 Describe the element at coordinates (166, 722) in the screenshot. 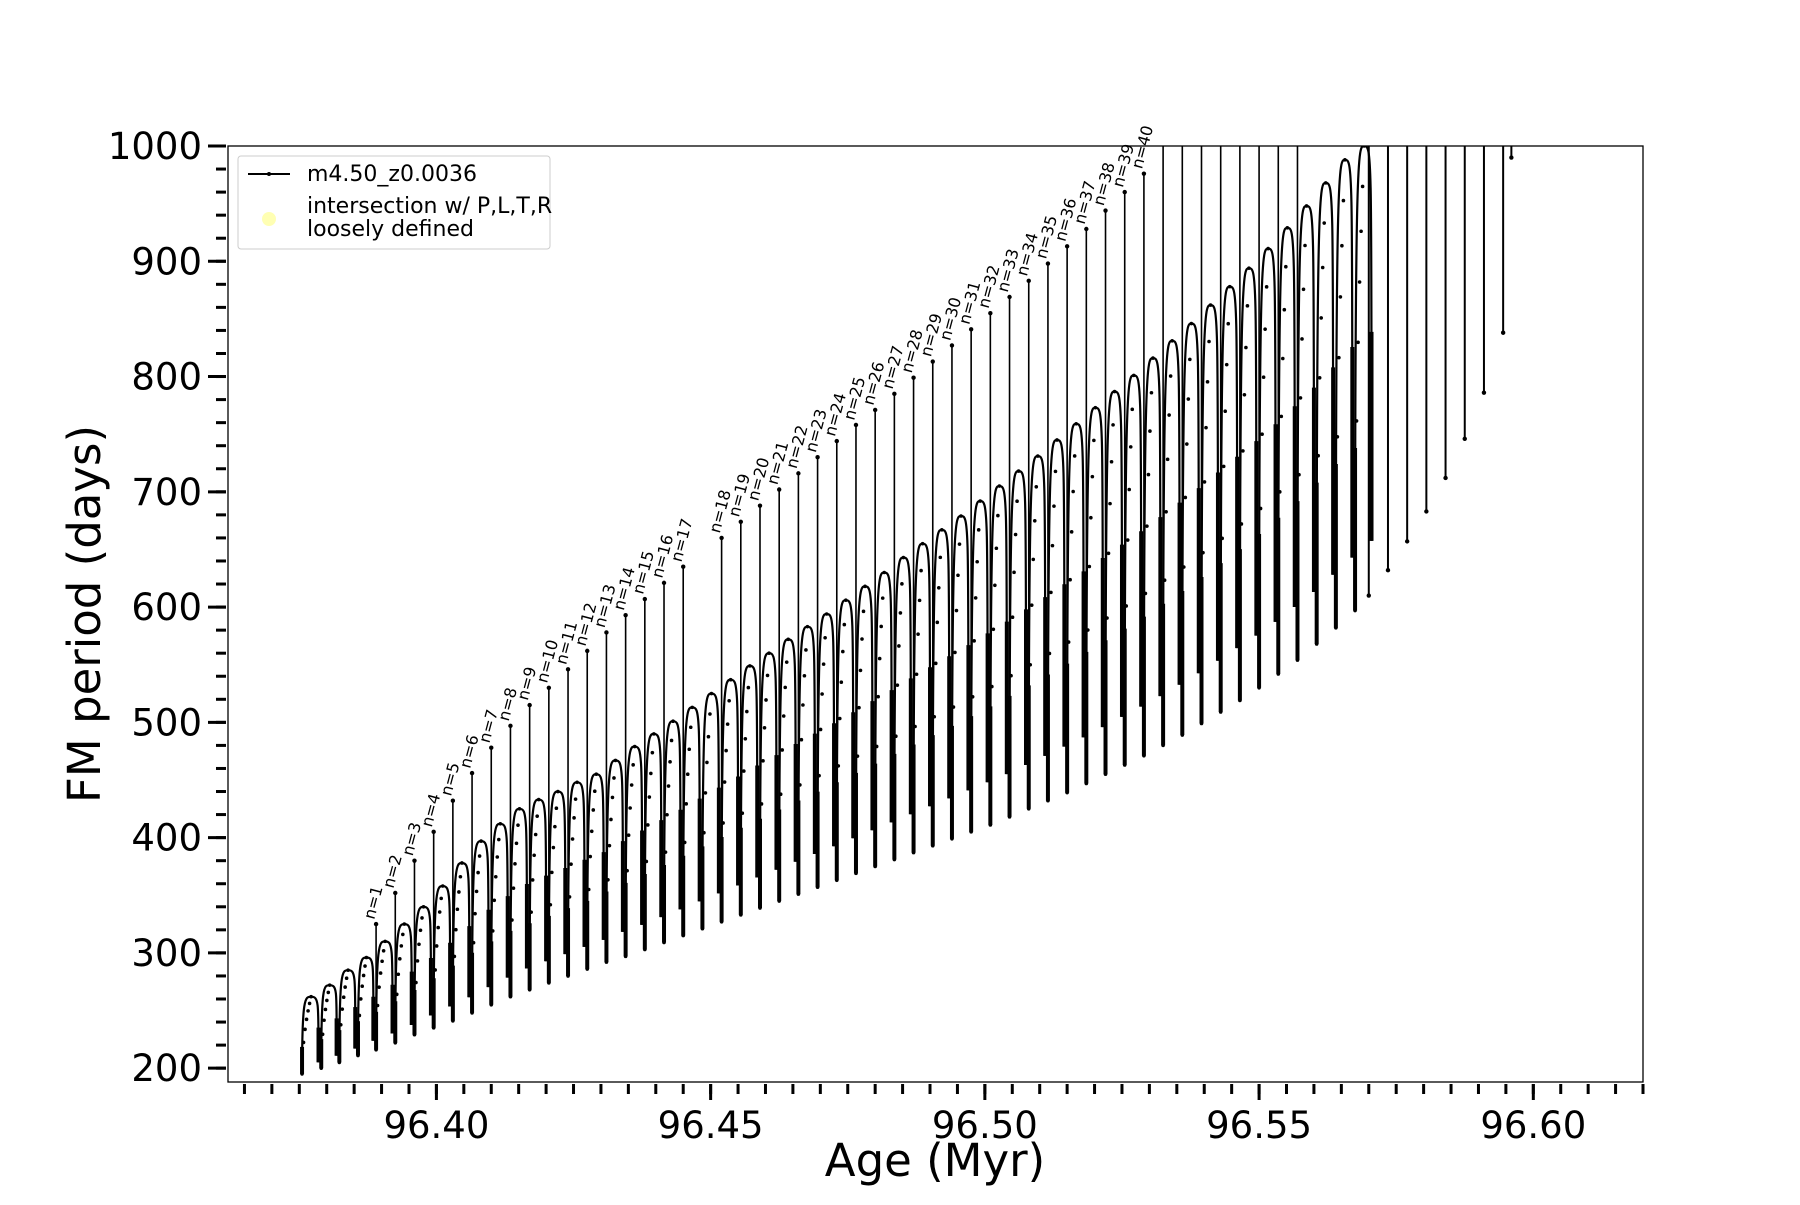

I see `y-tick-label: 500` at that location.